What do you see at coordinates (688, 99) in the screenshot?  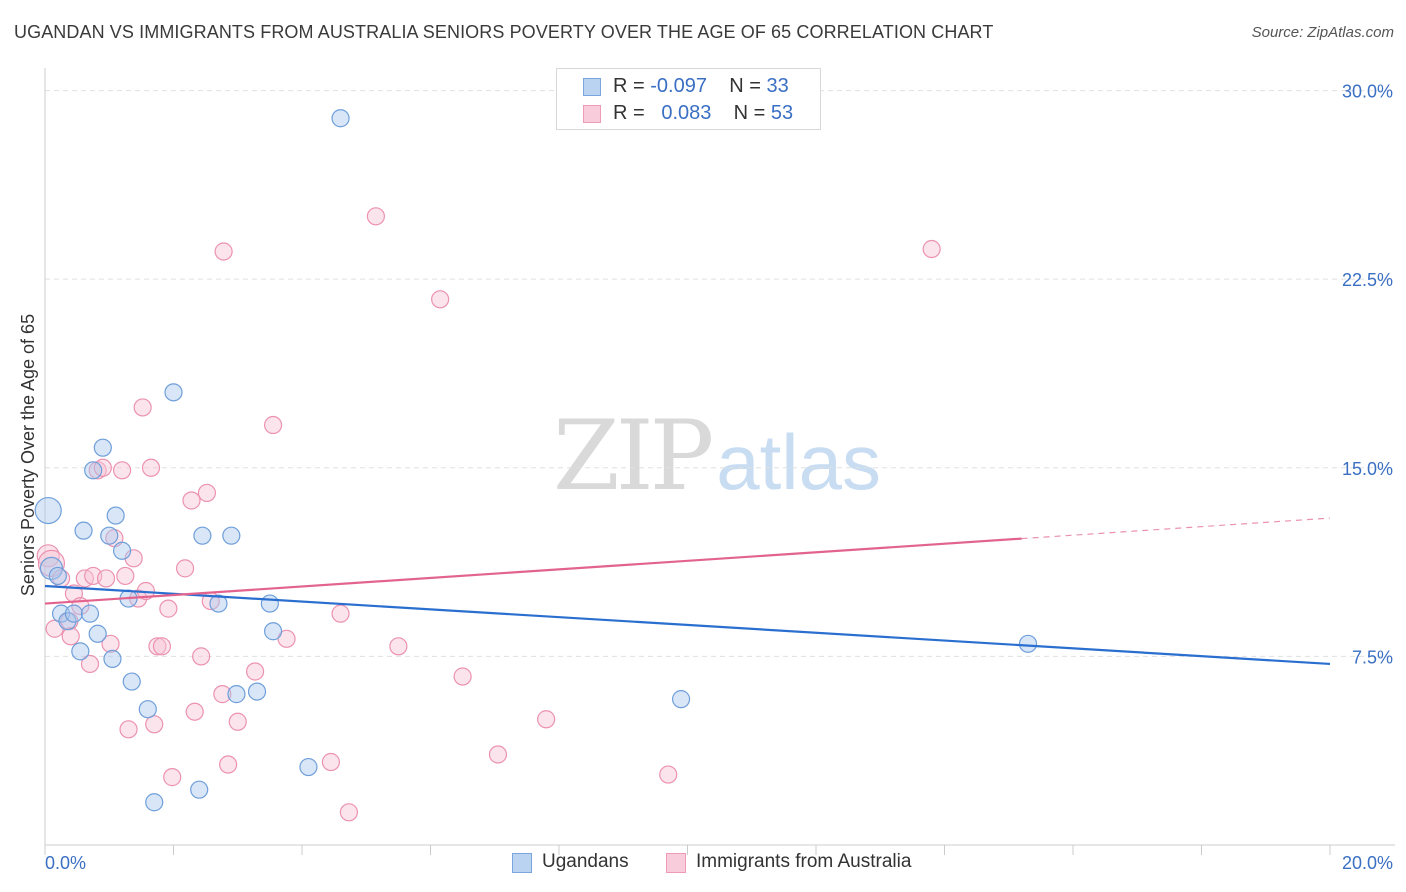 I see `correlation-legend: R = -0.097 N = 33 R = 0.083 N = 53` at bounding box center [688, 99].